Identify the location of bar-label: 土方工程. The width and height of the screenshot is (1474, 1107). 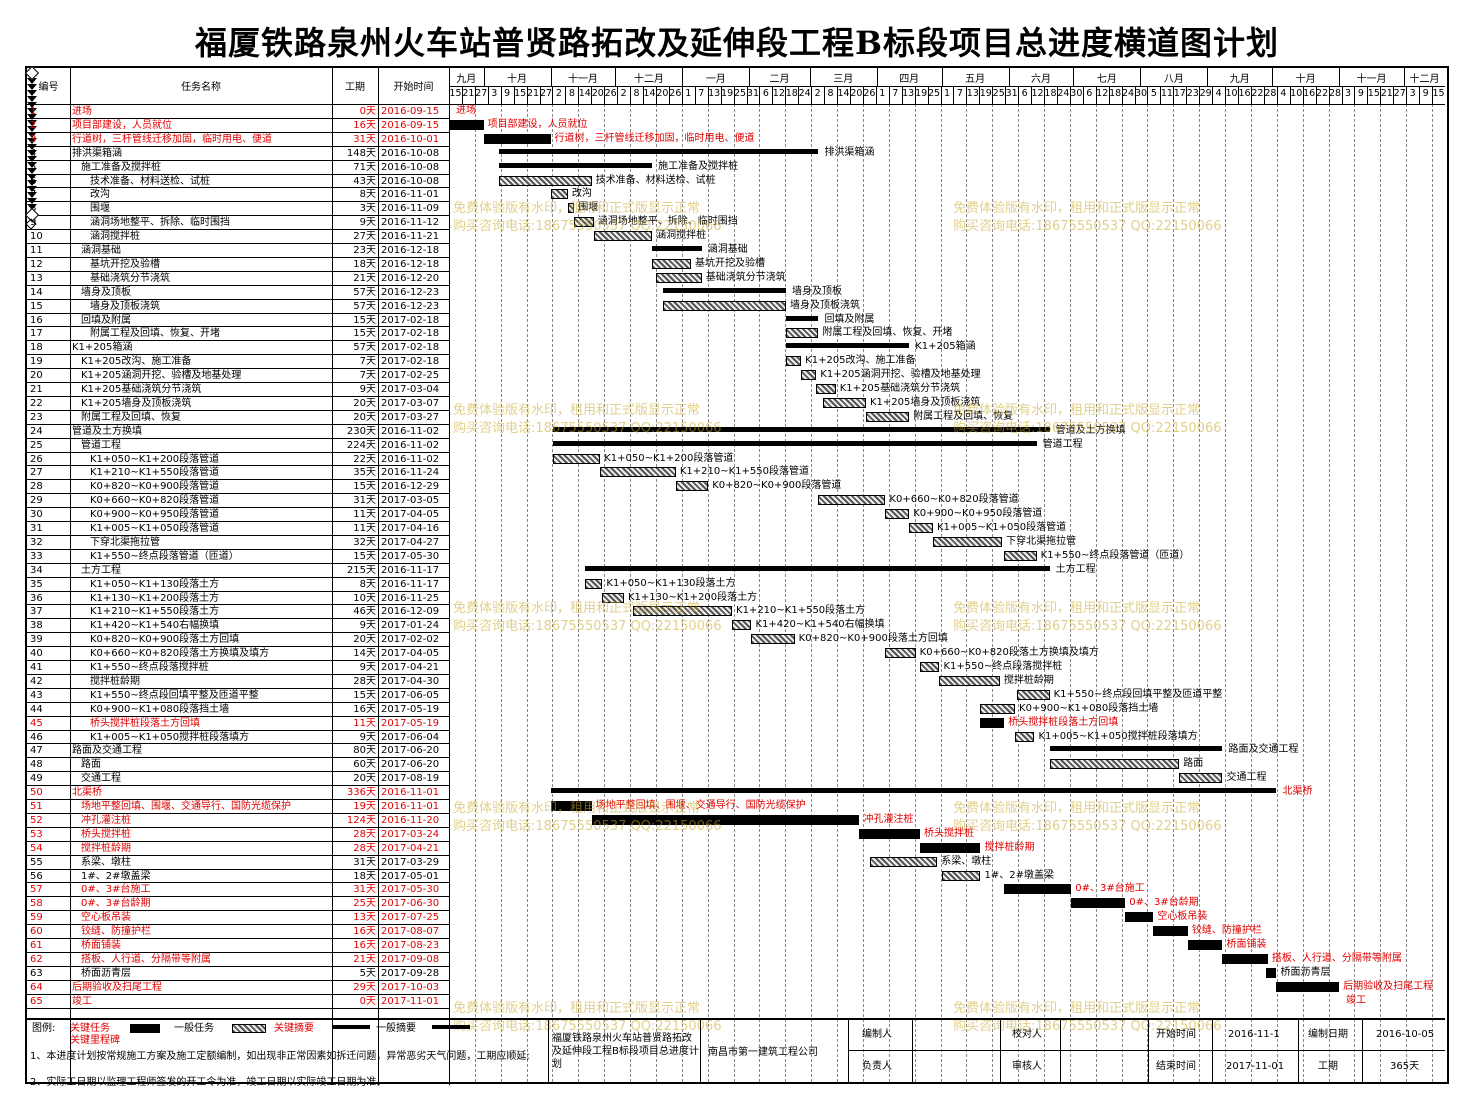
(1075, 569).